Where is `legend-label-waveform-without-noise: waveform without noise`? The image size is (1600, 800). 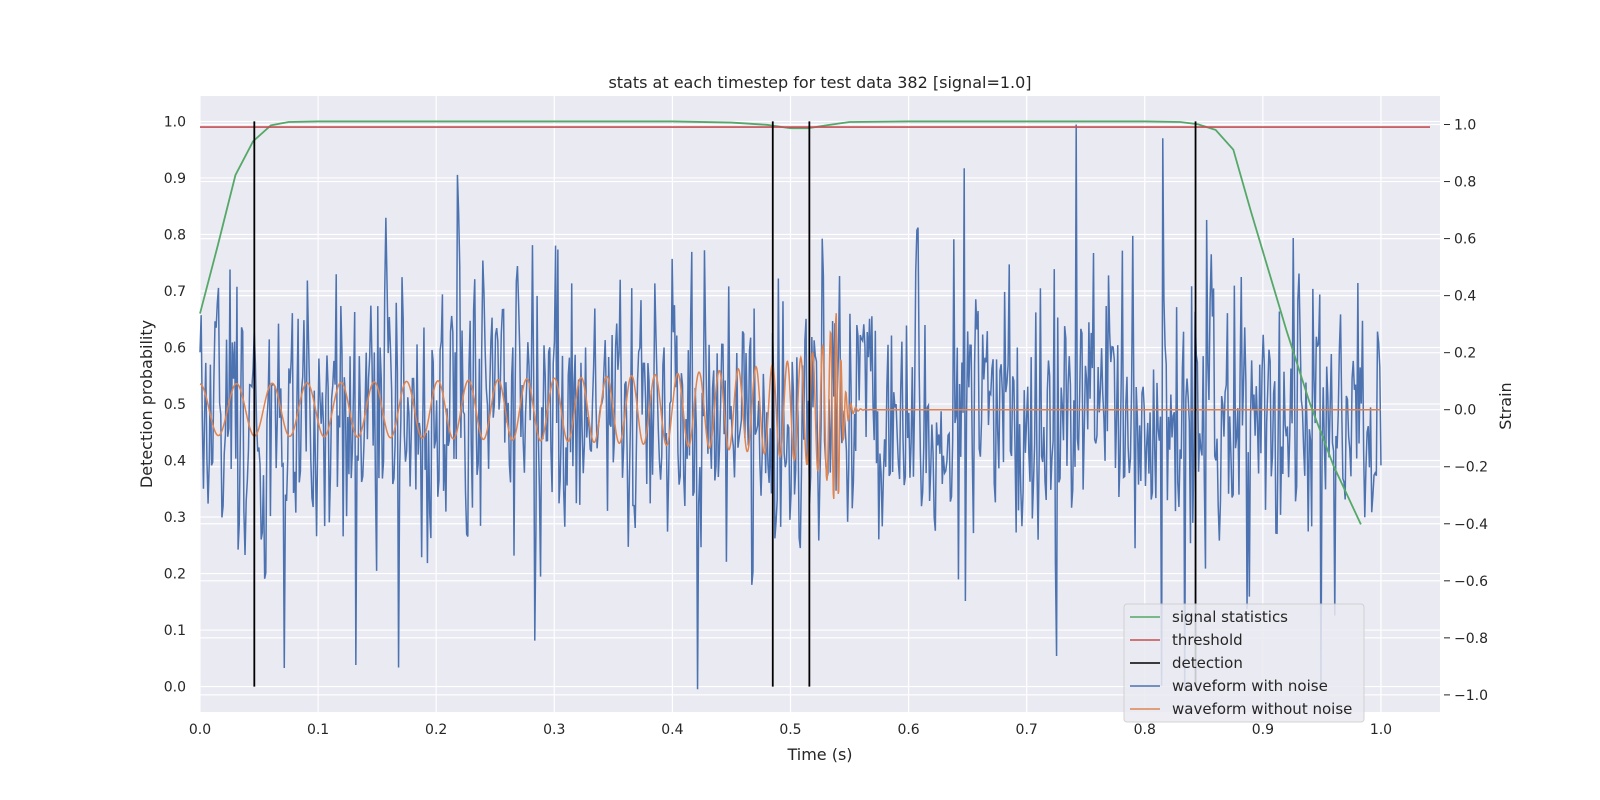
legend-label-waveform-without-noise: waveform without noise is located at coordinates (1262, 709).